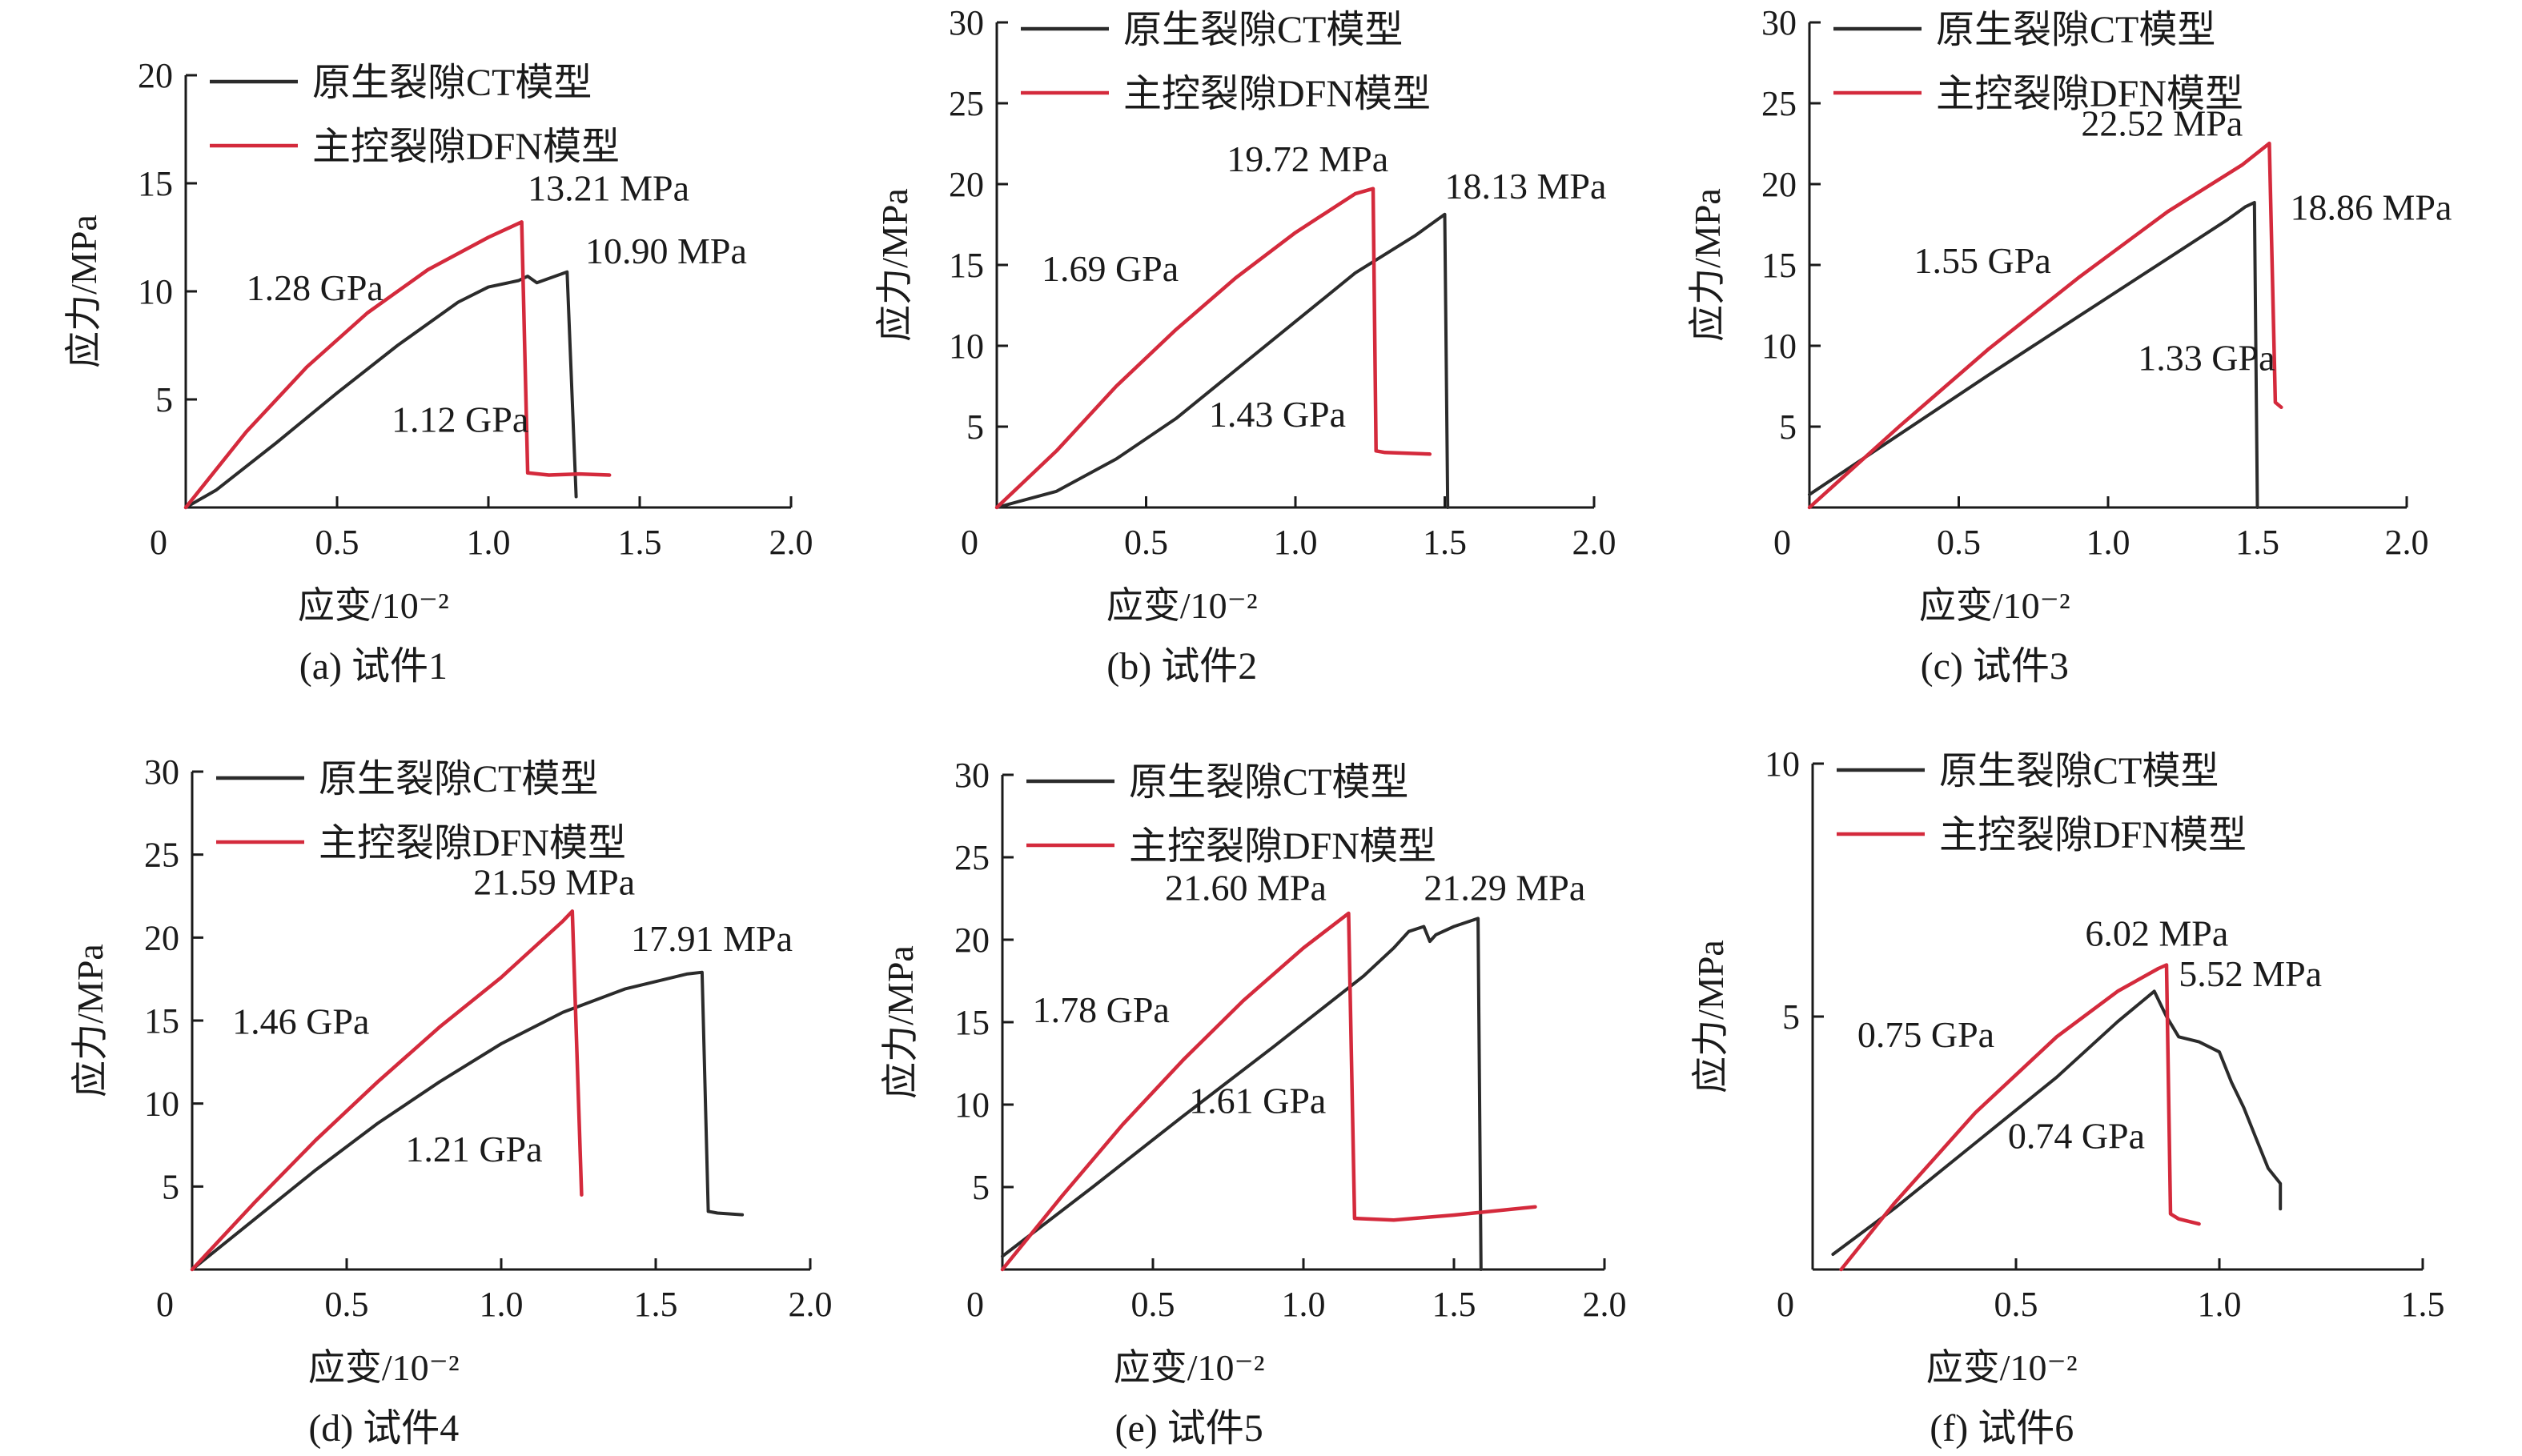 The image size is (2522, 1456). What do you see at coordinates (373, 666) in the screenshot?
I see `panel-caption: (a) 试件1` at bounding box center [373, 666].